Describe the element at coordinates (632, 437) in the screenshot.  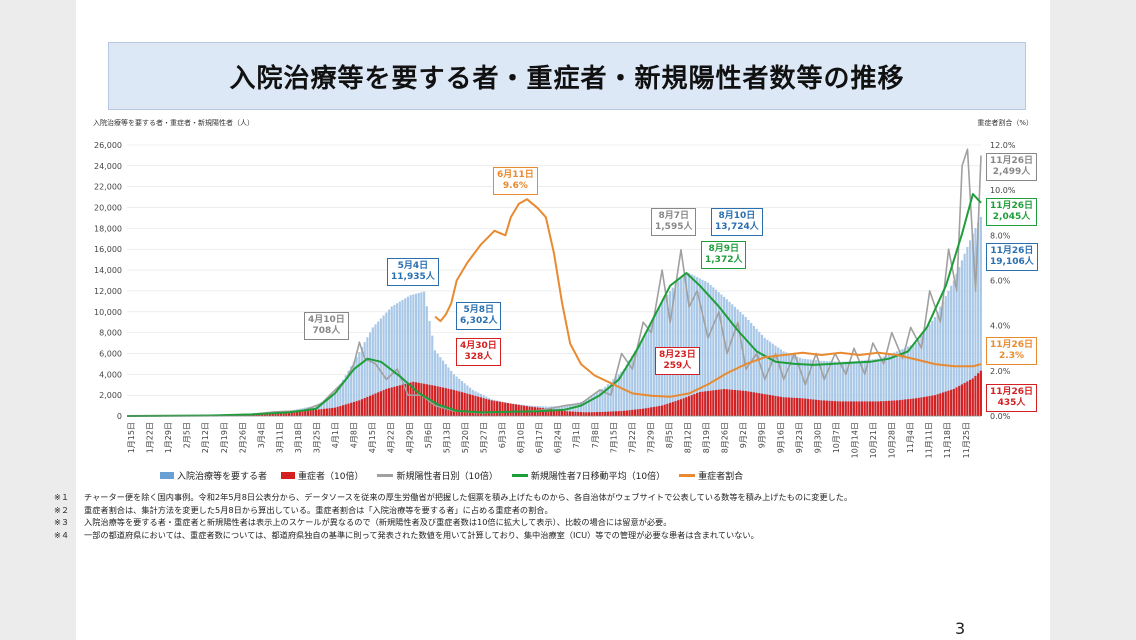
I see `x-tick-label: 7月22日` at that location.